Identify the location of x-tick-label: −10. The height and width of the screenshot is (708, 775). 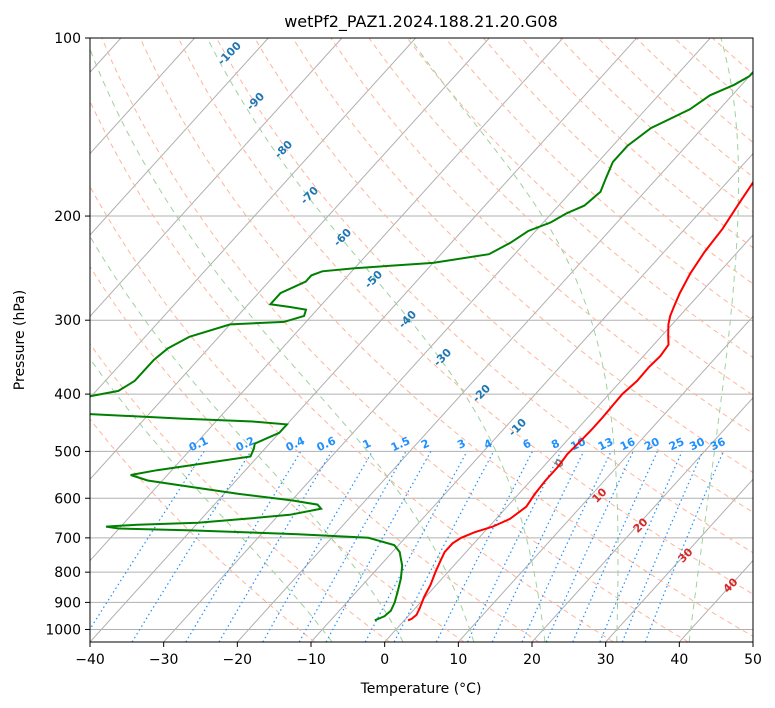
(311, 660).